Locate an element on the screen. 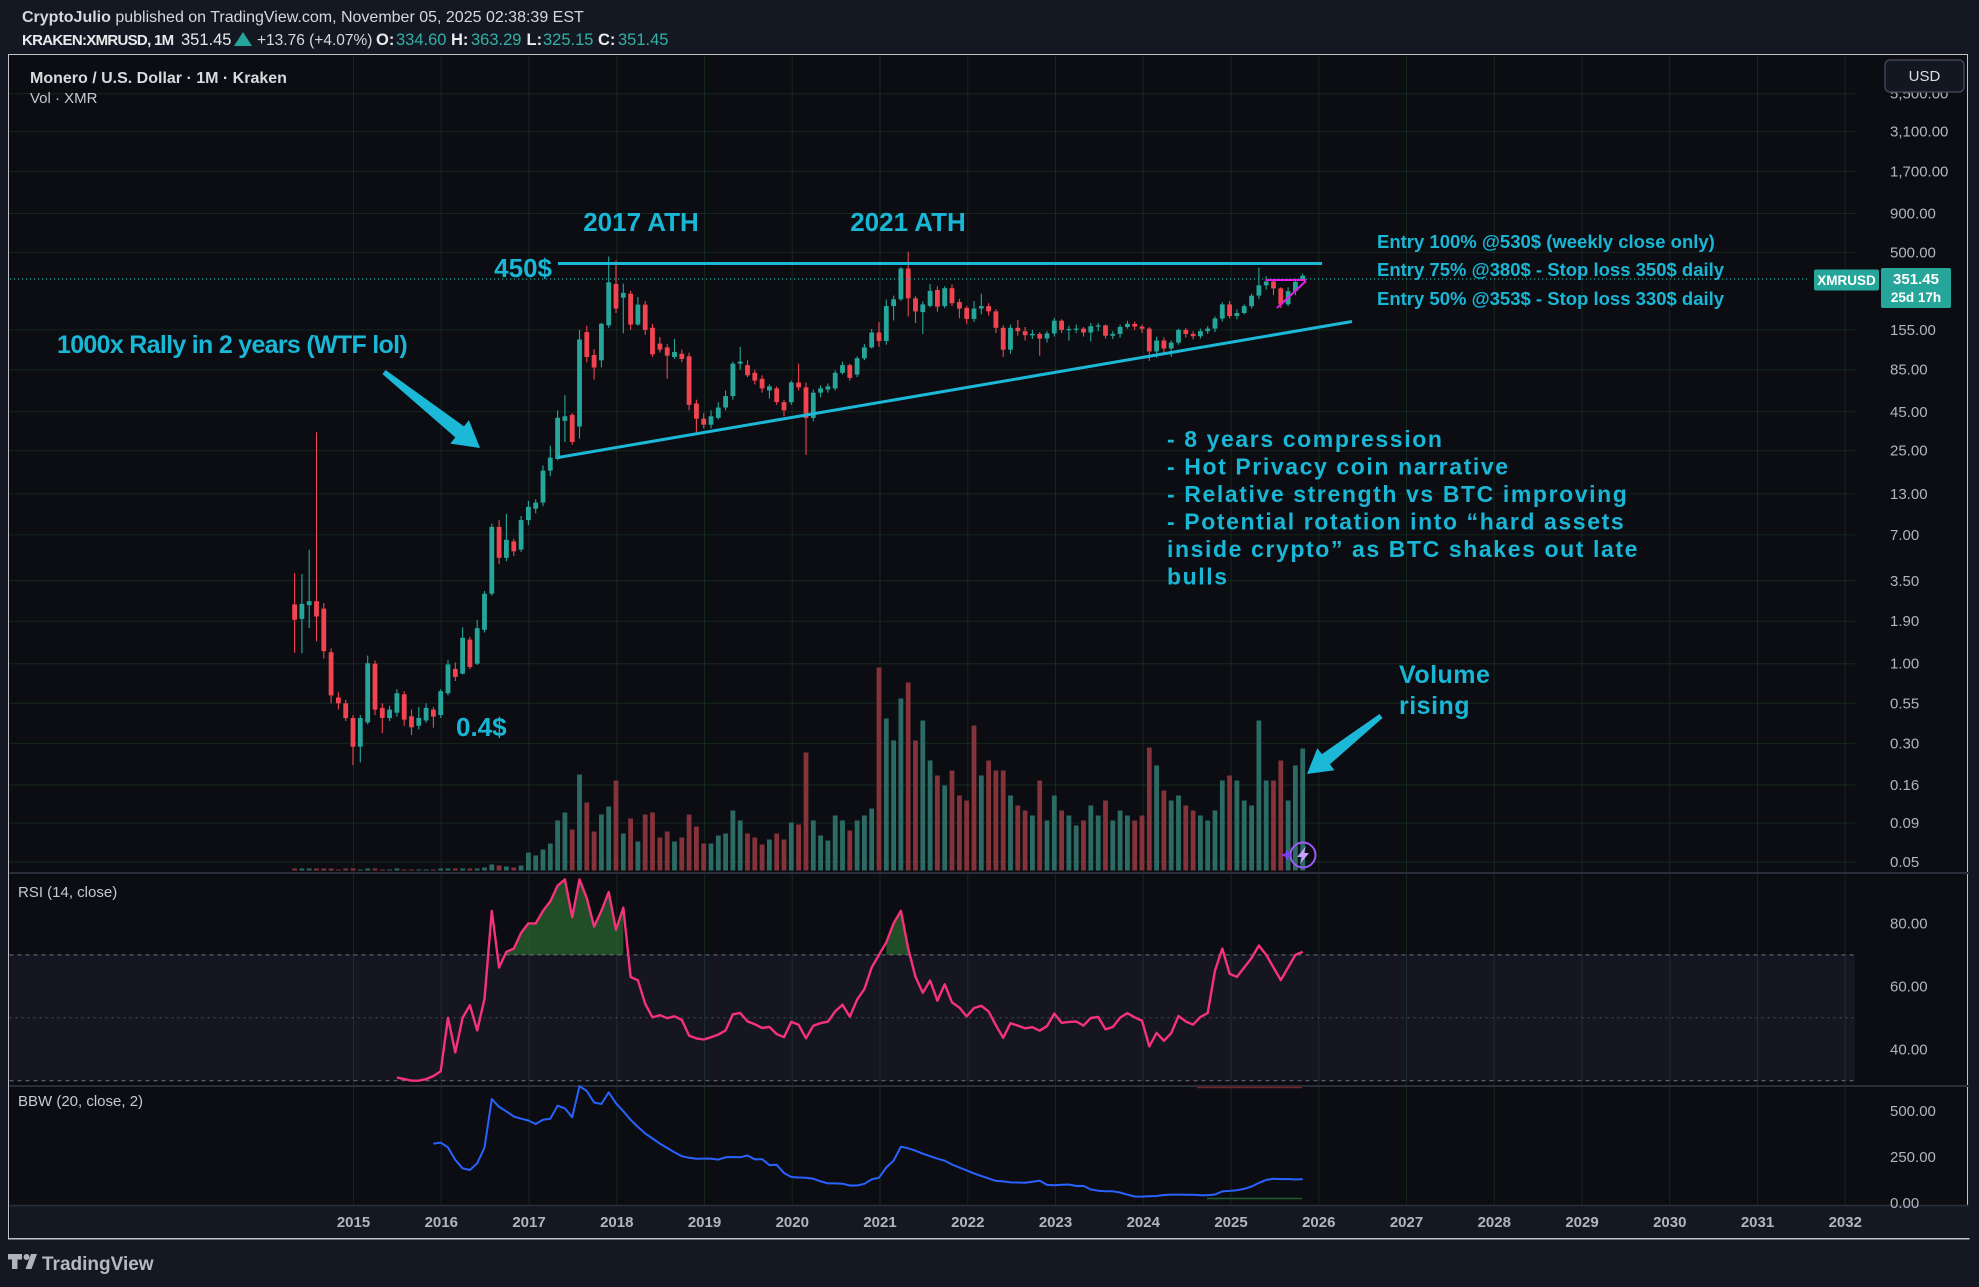  svg-text: C: is located at coordinates (606, 40).